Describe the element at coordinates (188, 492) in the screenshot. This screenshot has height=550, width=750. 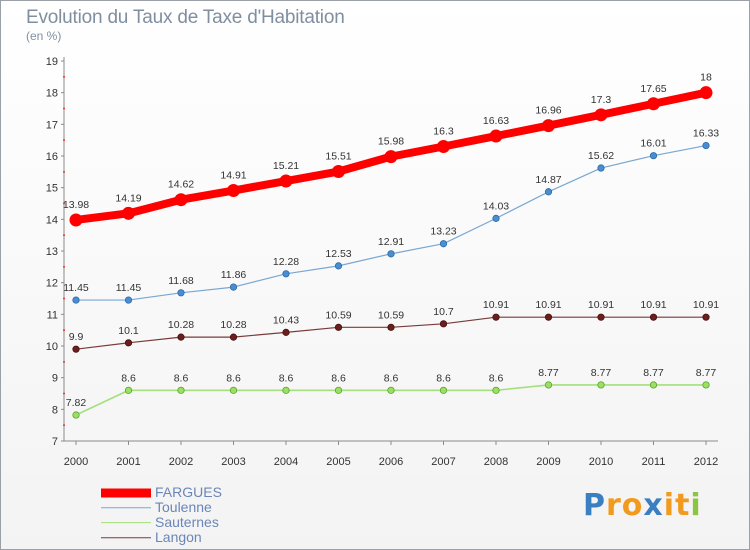
I see `legend-label: FARGUES` at that location.